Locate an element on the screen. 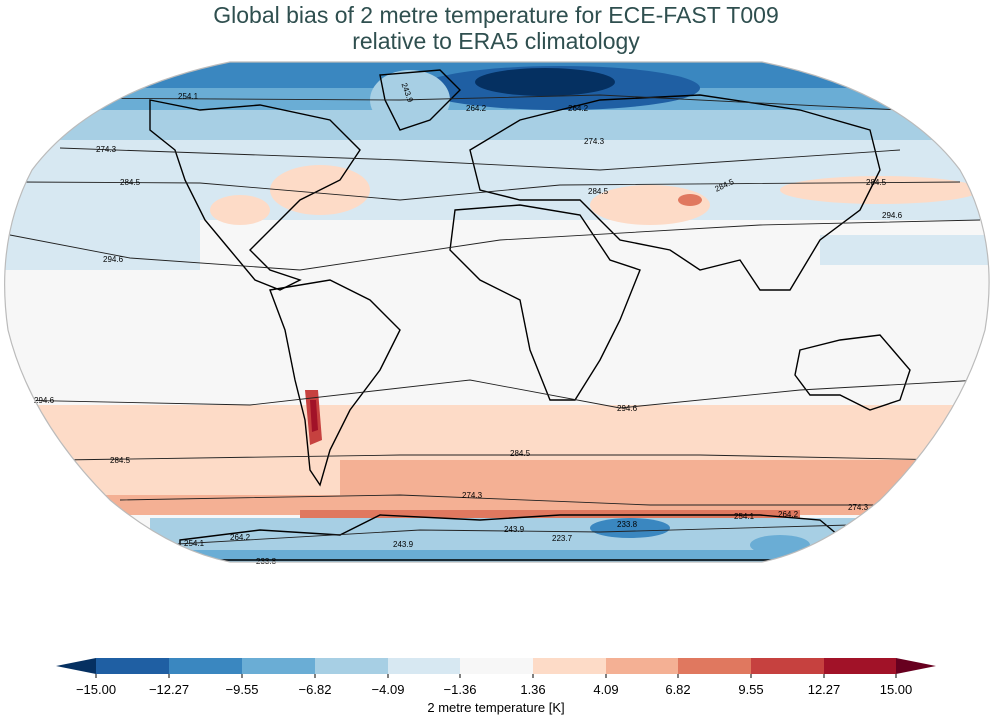  colorbar-tick-label: 1.36 is located at coordinates (533, 689).